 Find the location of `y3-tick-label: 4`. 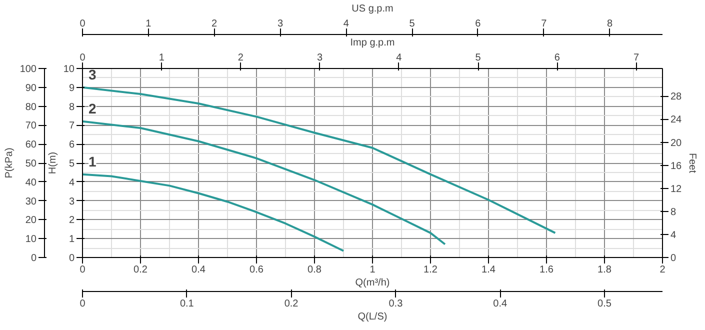

y3-tick-label: 4 is located at coordinates (673, 235).